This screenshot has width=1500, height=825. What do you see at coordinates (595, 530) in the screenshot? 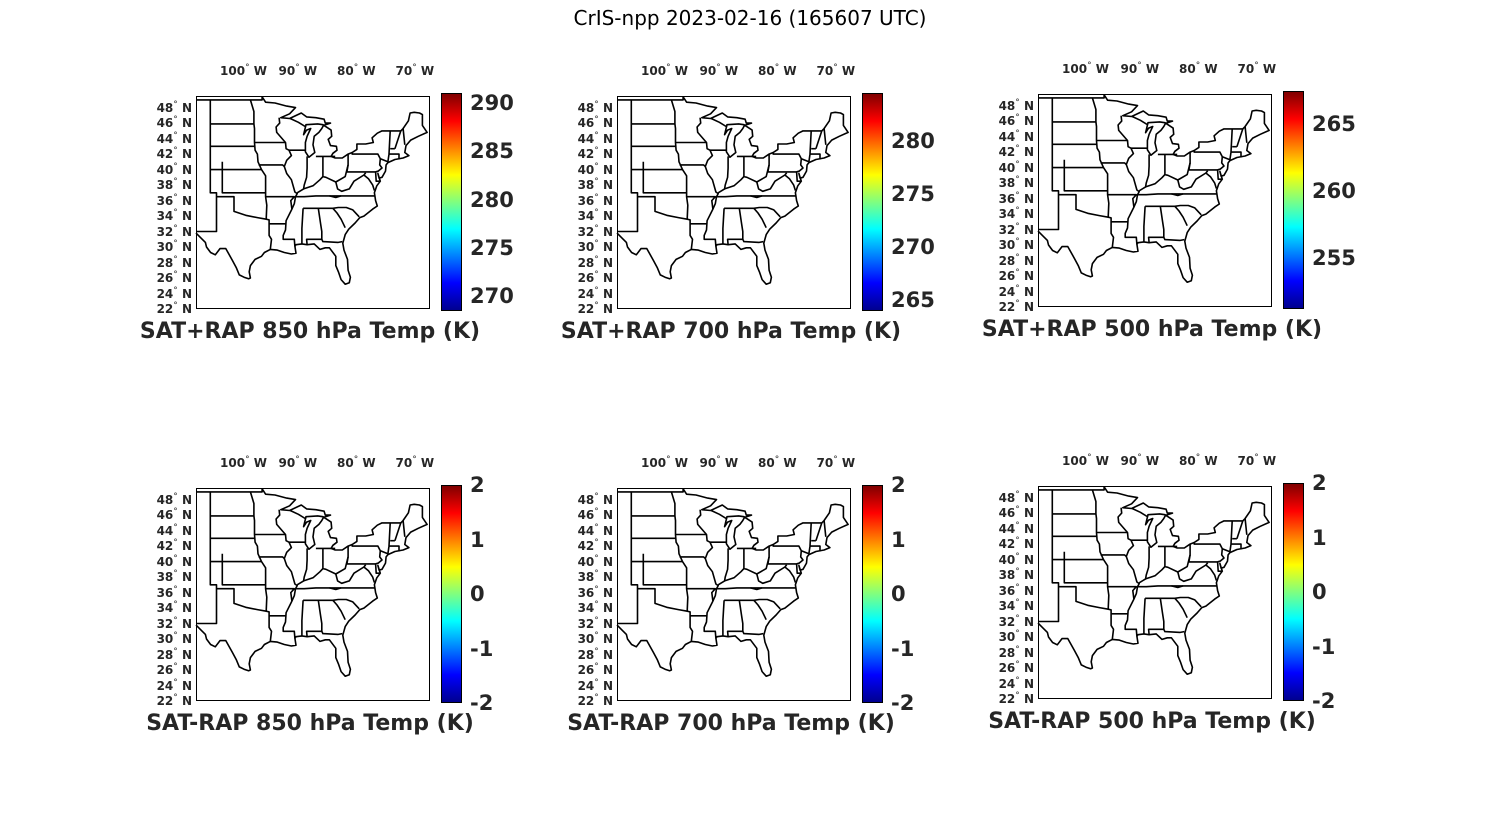
I see `latitude-tick-label: 44° N` at bounding box center [595, 530].